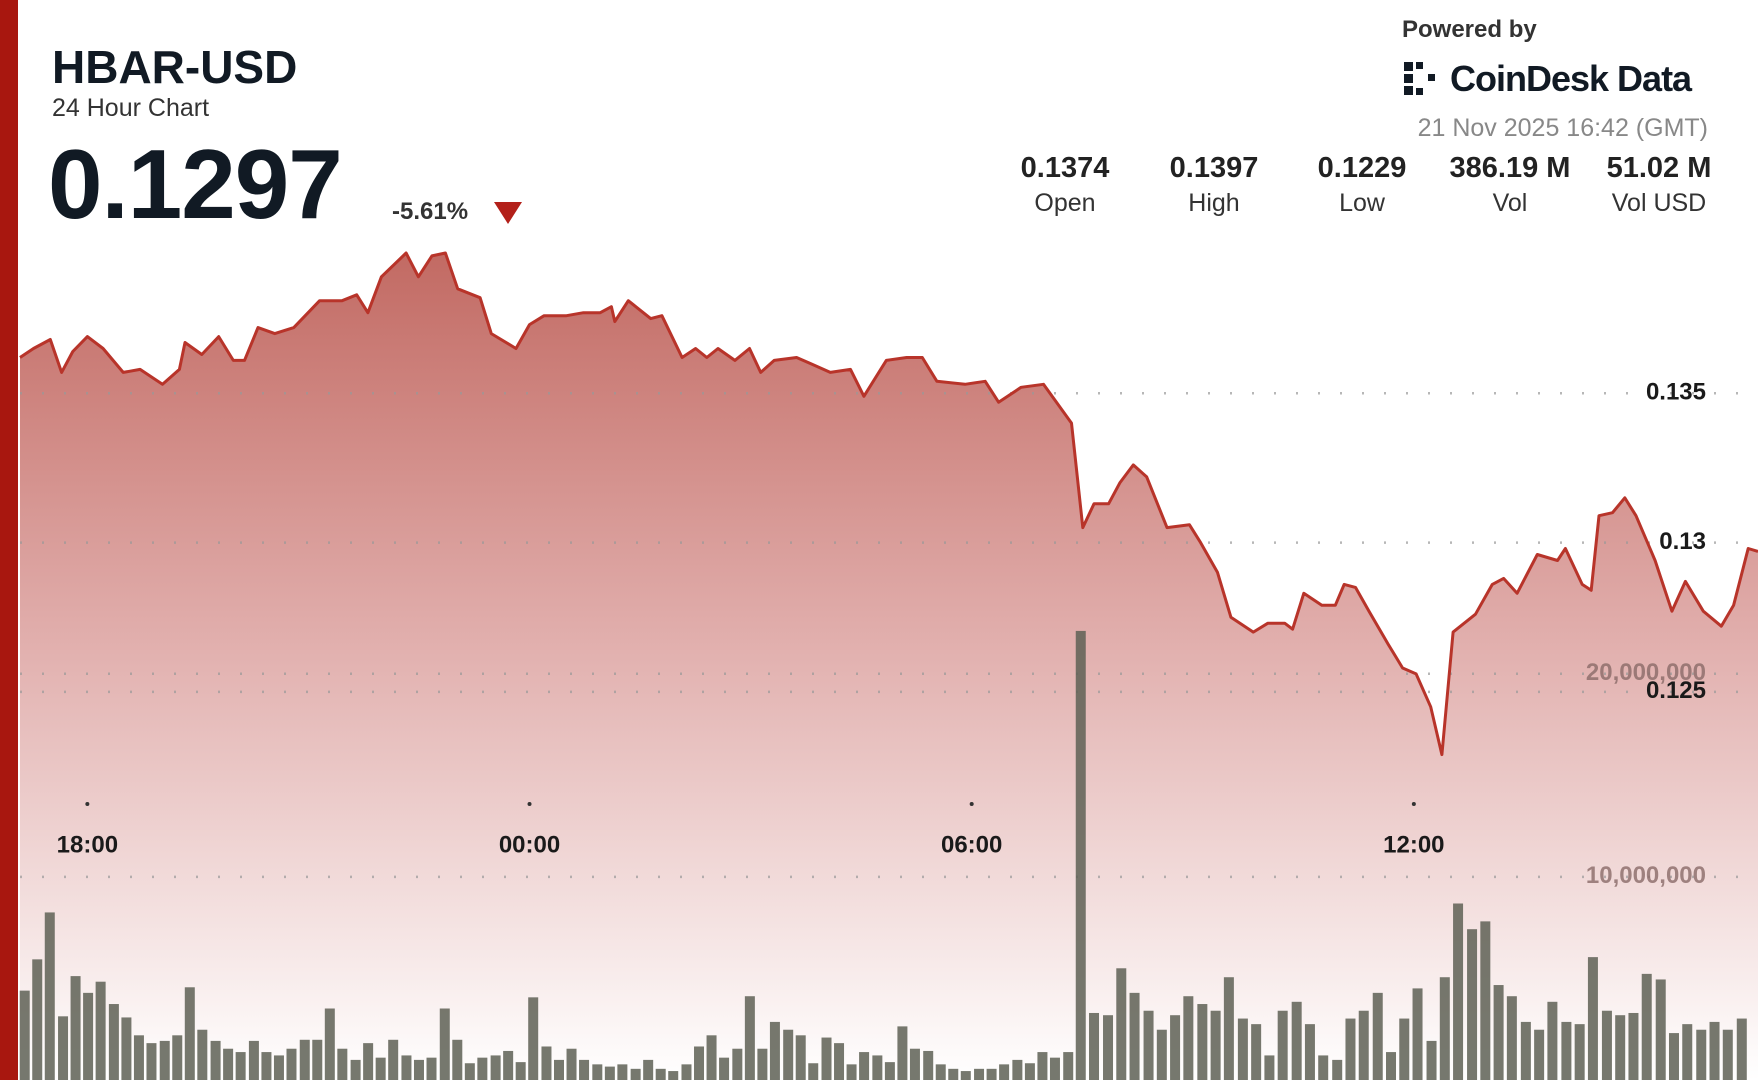 This screenshot has width=1758, height=1080. Describe the element at coordinates (1065, 185) in the screenshot. I see `stat: 0.1374 Open` at that location.